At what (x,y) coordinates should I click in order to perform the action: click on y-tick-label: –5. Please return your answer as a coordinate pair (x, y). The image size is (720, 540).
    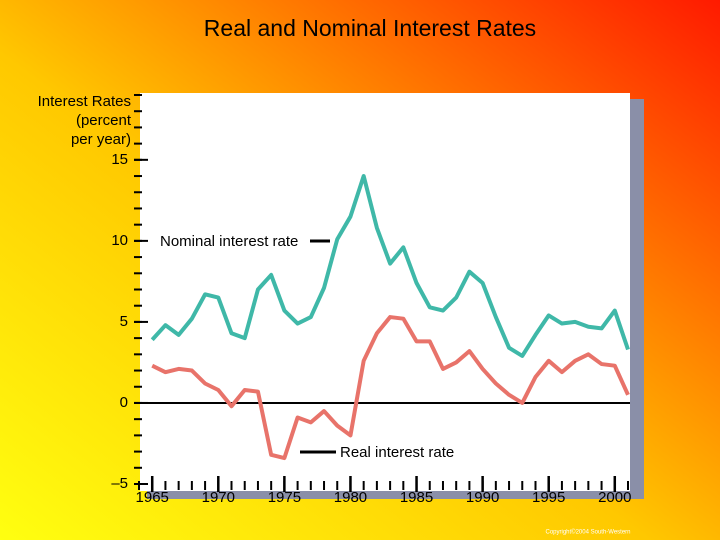
    Looking at the image, I should click on (119, 483).